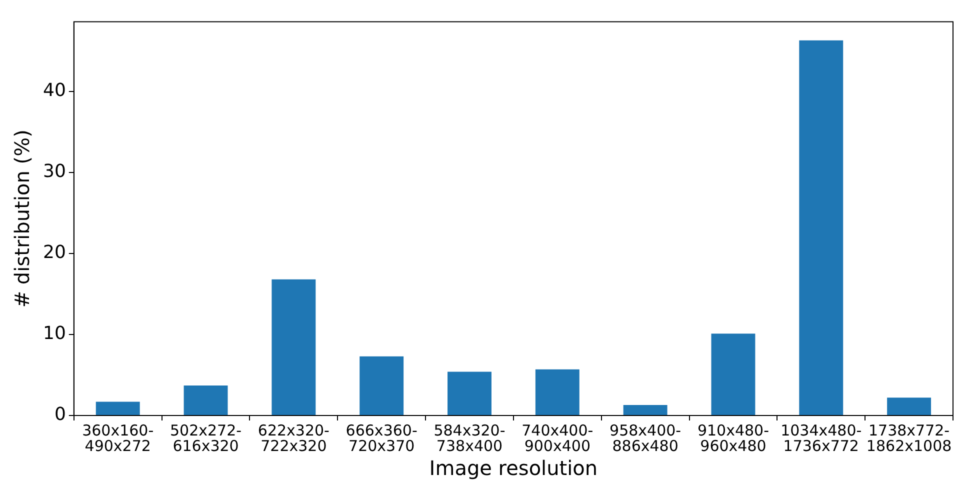 Image resolution: width=963 pixels, height=490 pixels. Describe the element at coordinates (733, 438) in the screenshot. I see `x-tick-label: 910x480- 960x480` at that location.